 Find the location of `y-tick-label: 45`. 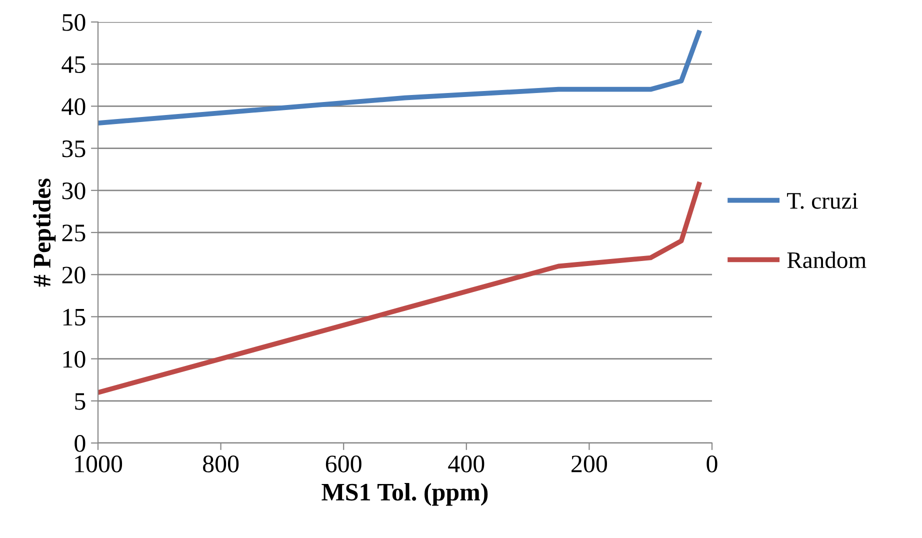

y-tick-label: 45 is located at coordinates (74, 65).